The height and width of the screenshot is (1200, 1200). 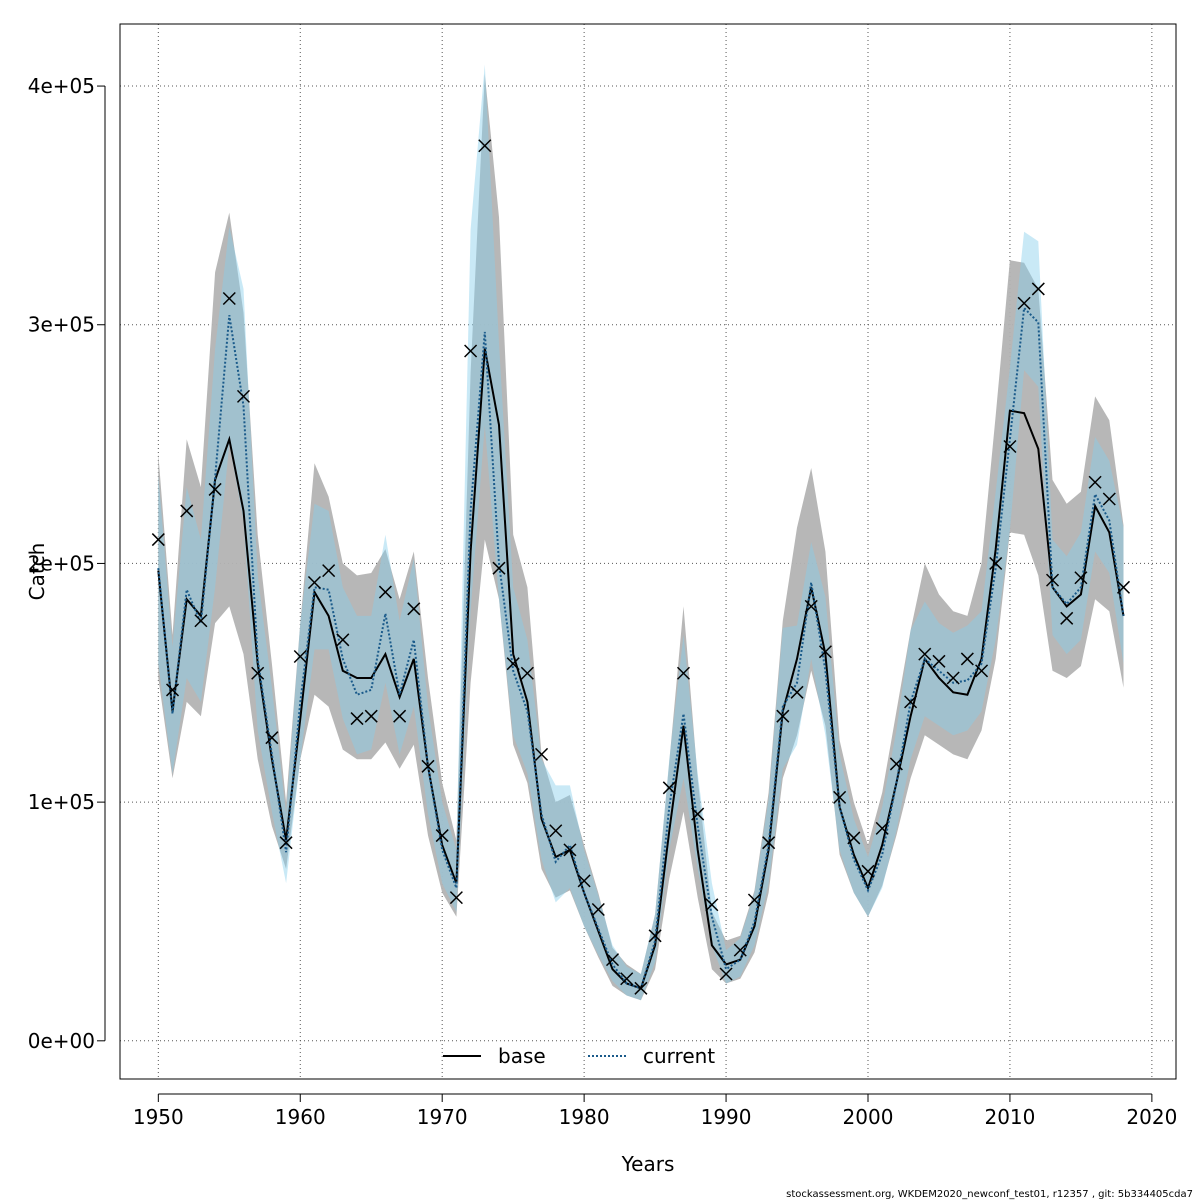 What do you see at coordinates (1095, 482) in the screenshot?
I see `observed-point-2016` at bounding box center [1095, 482].